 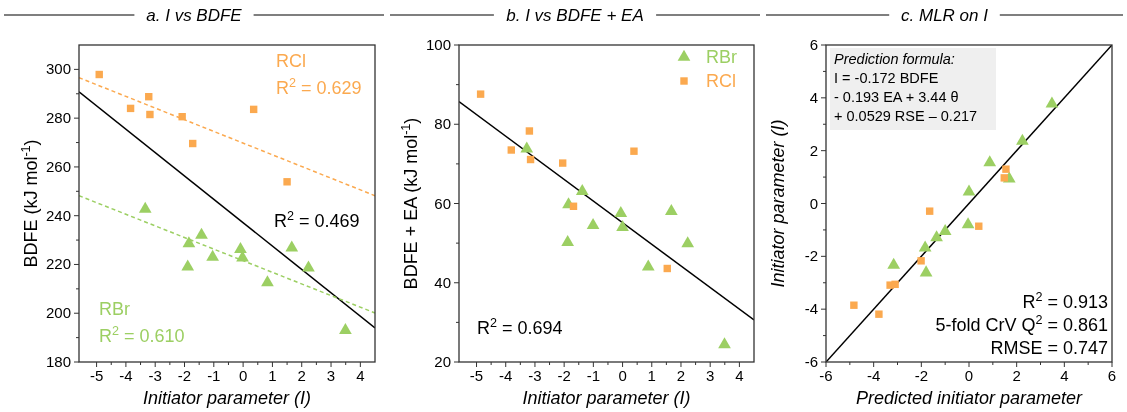 What do you see at coordinates (317, 220) in the screenshot?
I see `annotation: R$^{2}$ = 0.469` at bounding box center [317, 220].